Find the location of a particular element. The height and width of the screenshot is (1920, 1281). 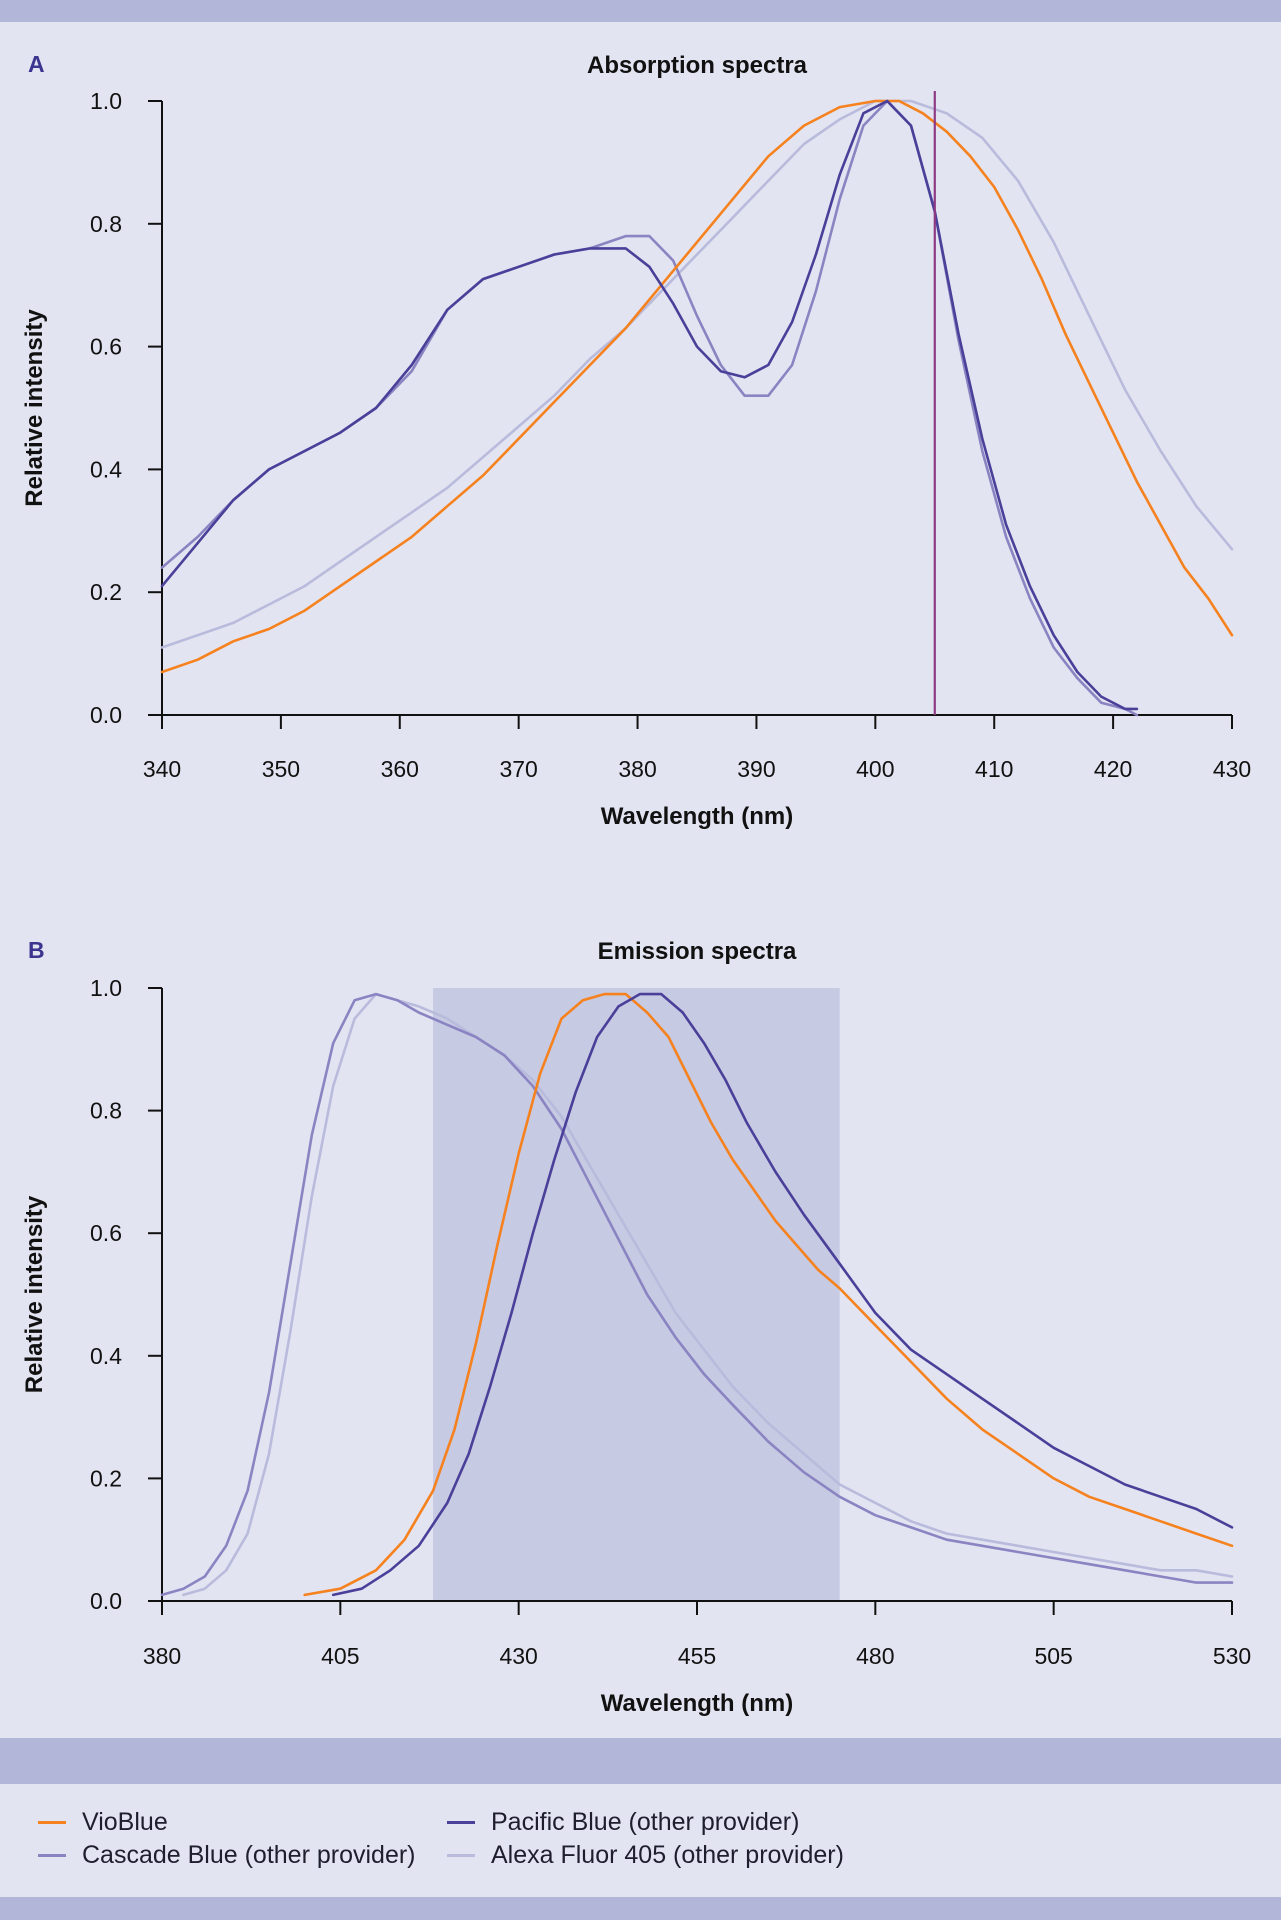

panel-a-y-axis-label: Relative intensity is located at coordinates (34, 408).